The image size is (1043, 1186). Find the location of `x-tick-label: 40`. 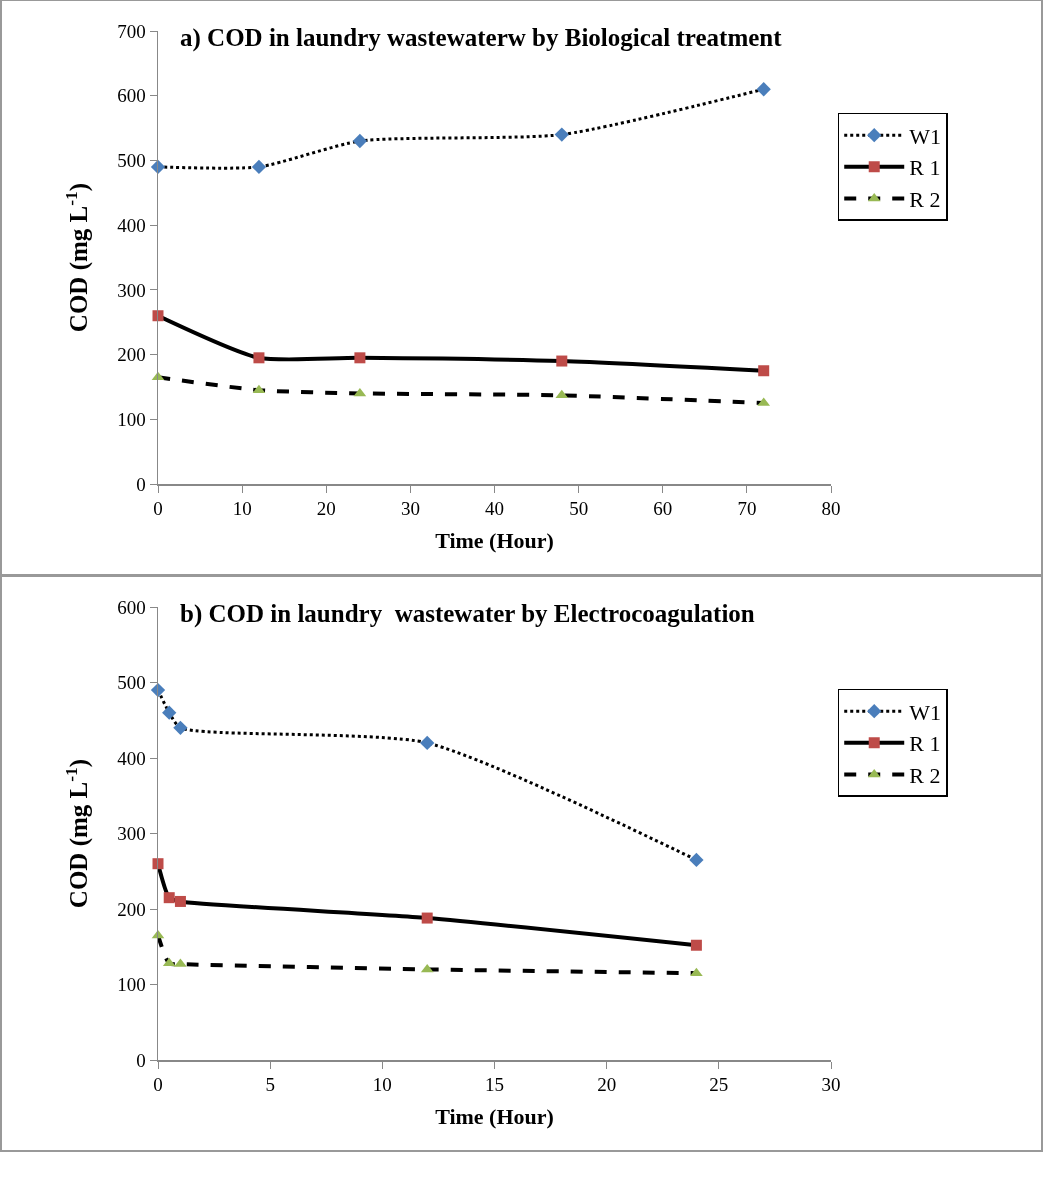

x-tick-label: 40 is located at coordinates (494, 509).